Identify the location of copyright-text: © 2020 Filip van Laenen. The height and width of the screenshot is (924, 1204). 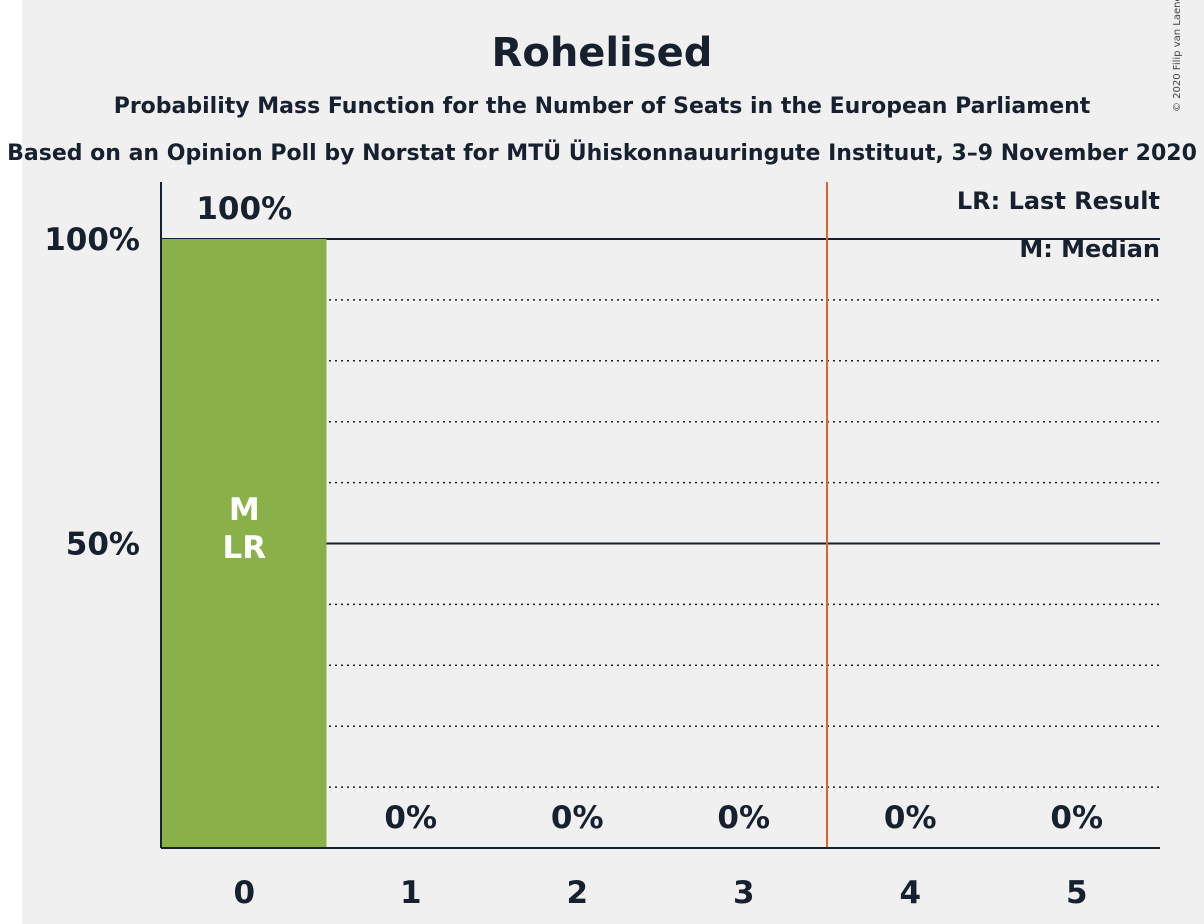
(1177, 56).